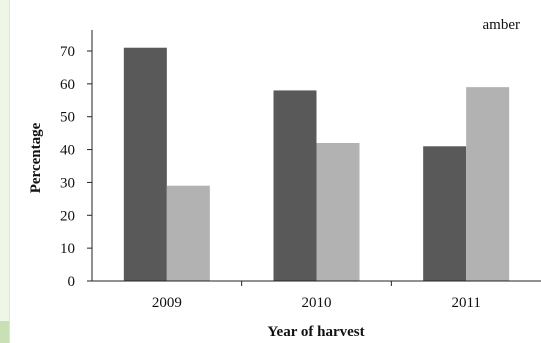 The height and width of the screenshot is (343, 541). Describe the element at coordinates (67, 118) in the screenshot. I see `y-tick-label: 50` at that location.